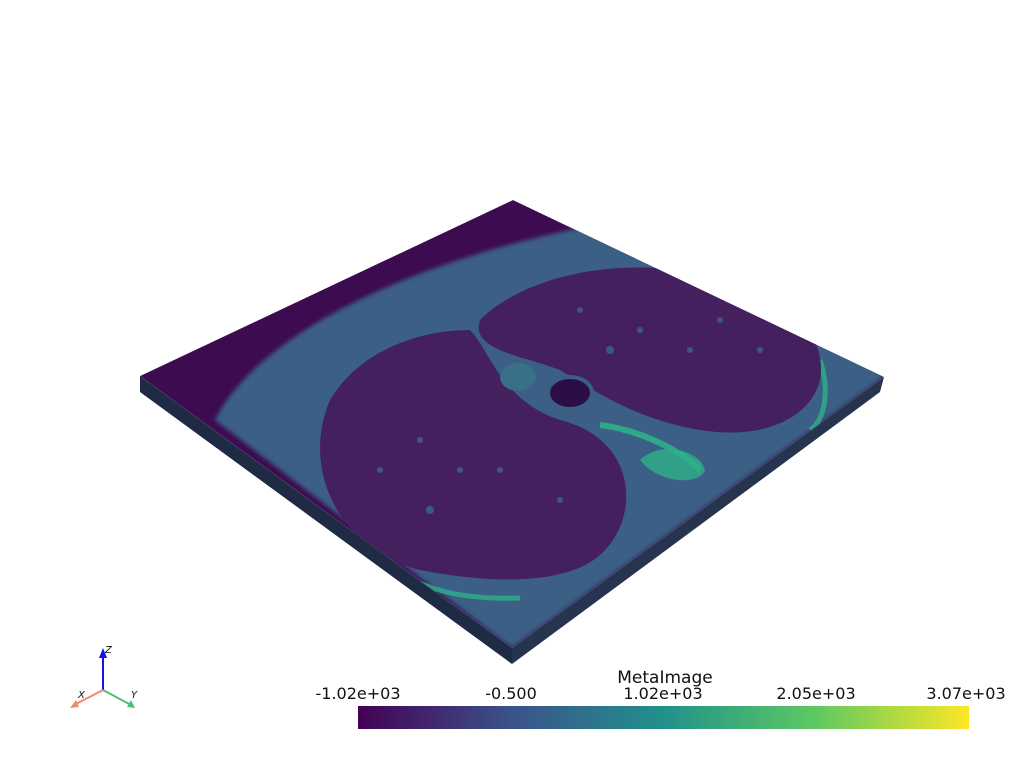 The height and width of the screenshot is (768, 1024). I want to click on right-lung, so click(649, 350).